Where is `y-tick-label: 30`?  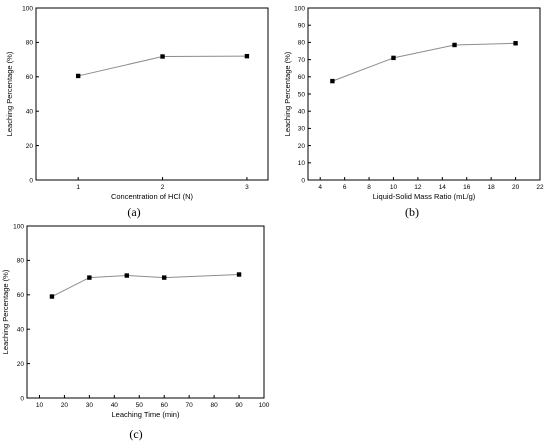
y-tick-label: 30 is located at coordinates (302, 129).